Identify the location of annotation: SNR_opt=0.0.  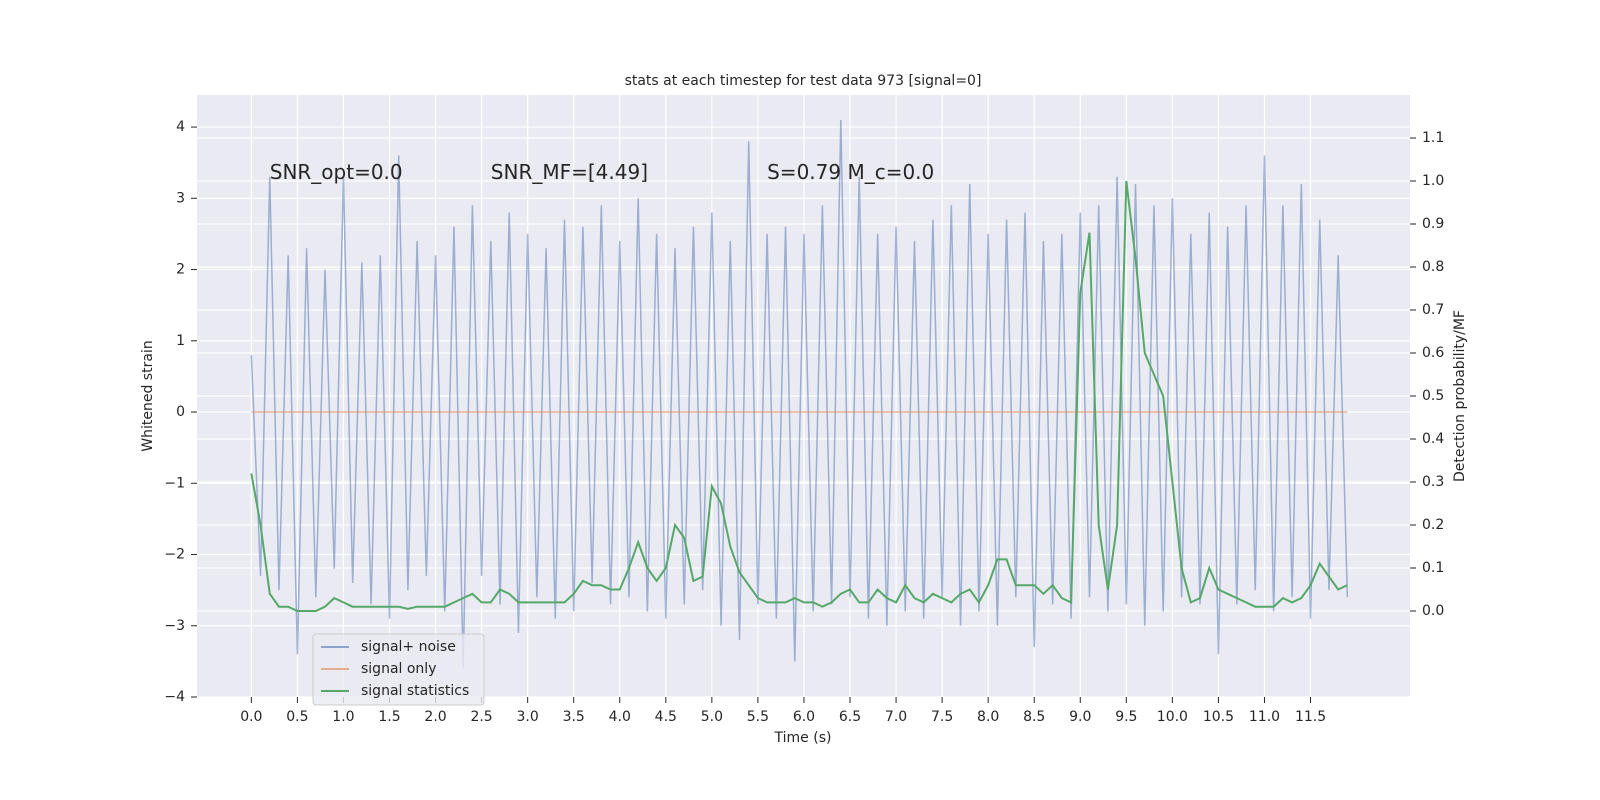
(336, 172).